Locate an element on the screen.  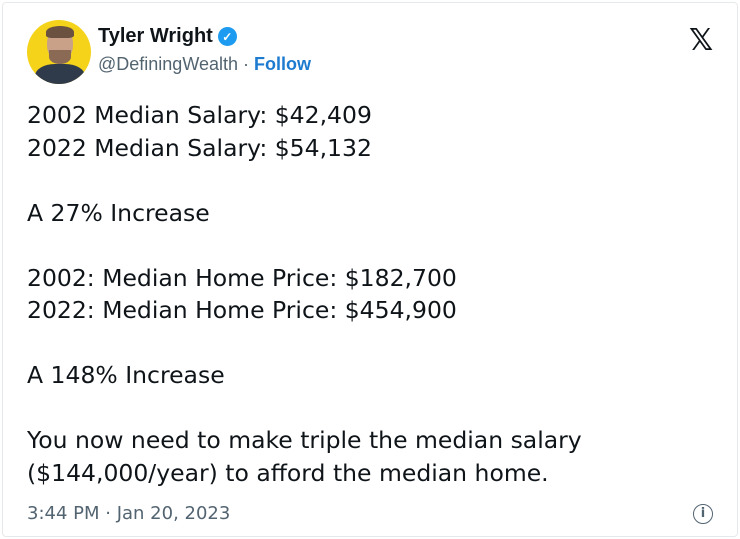
avatar-beard is located at coordinates (60, 57).